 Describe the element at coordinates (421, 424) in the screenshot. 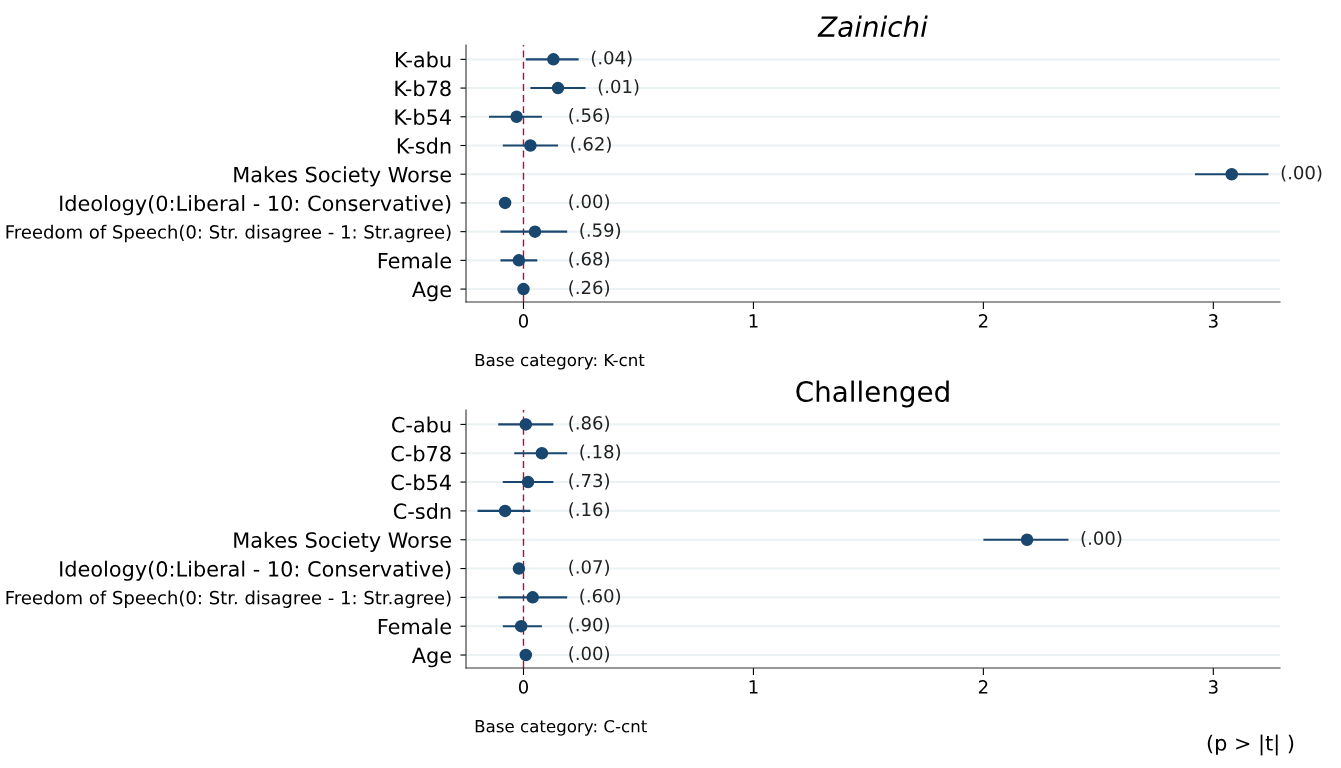

I see `y-tick-label: C-abu` at that location.